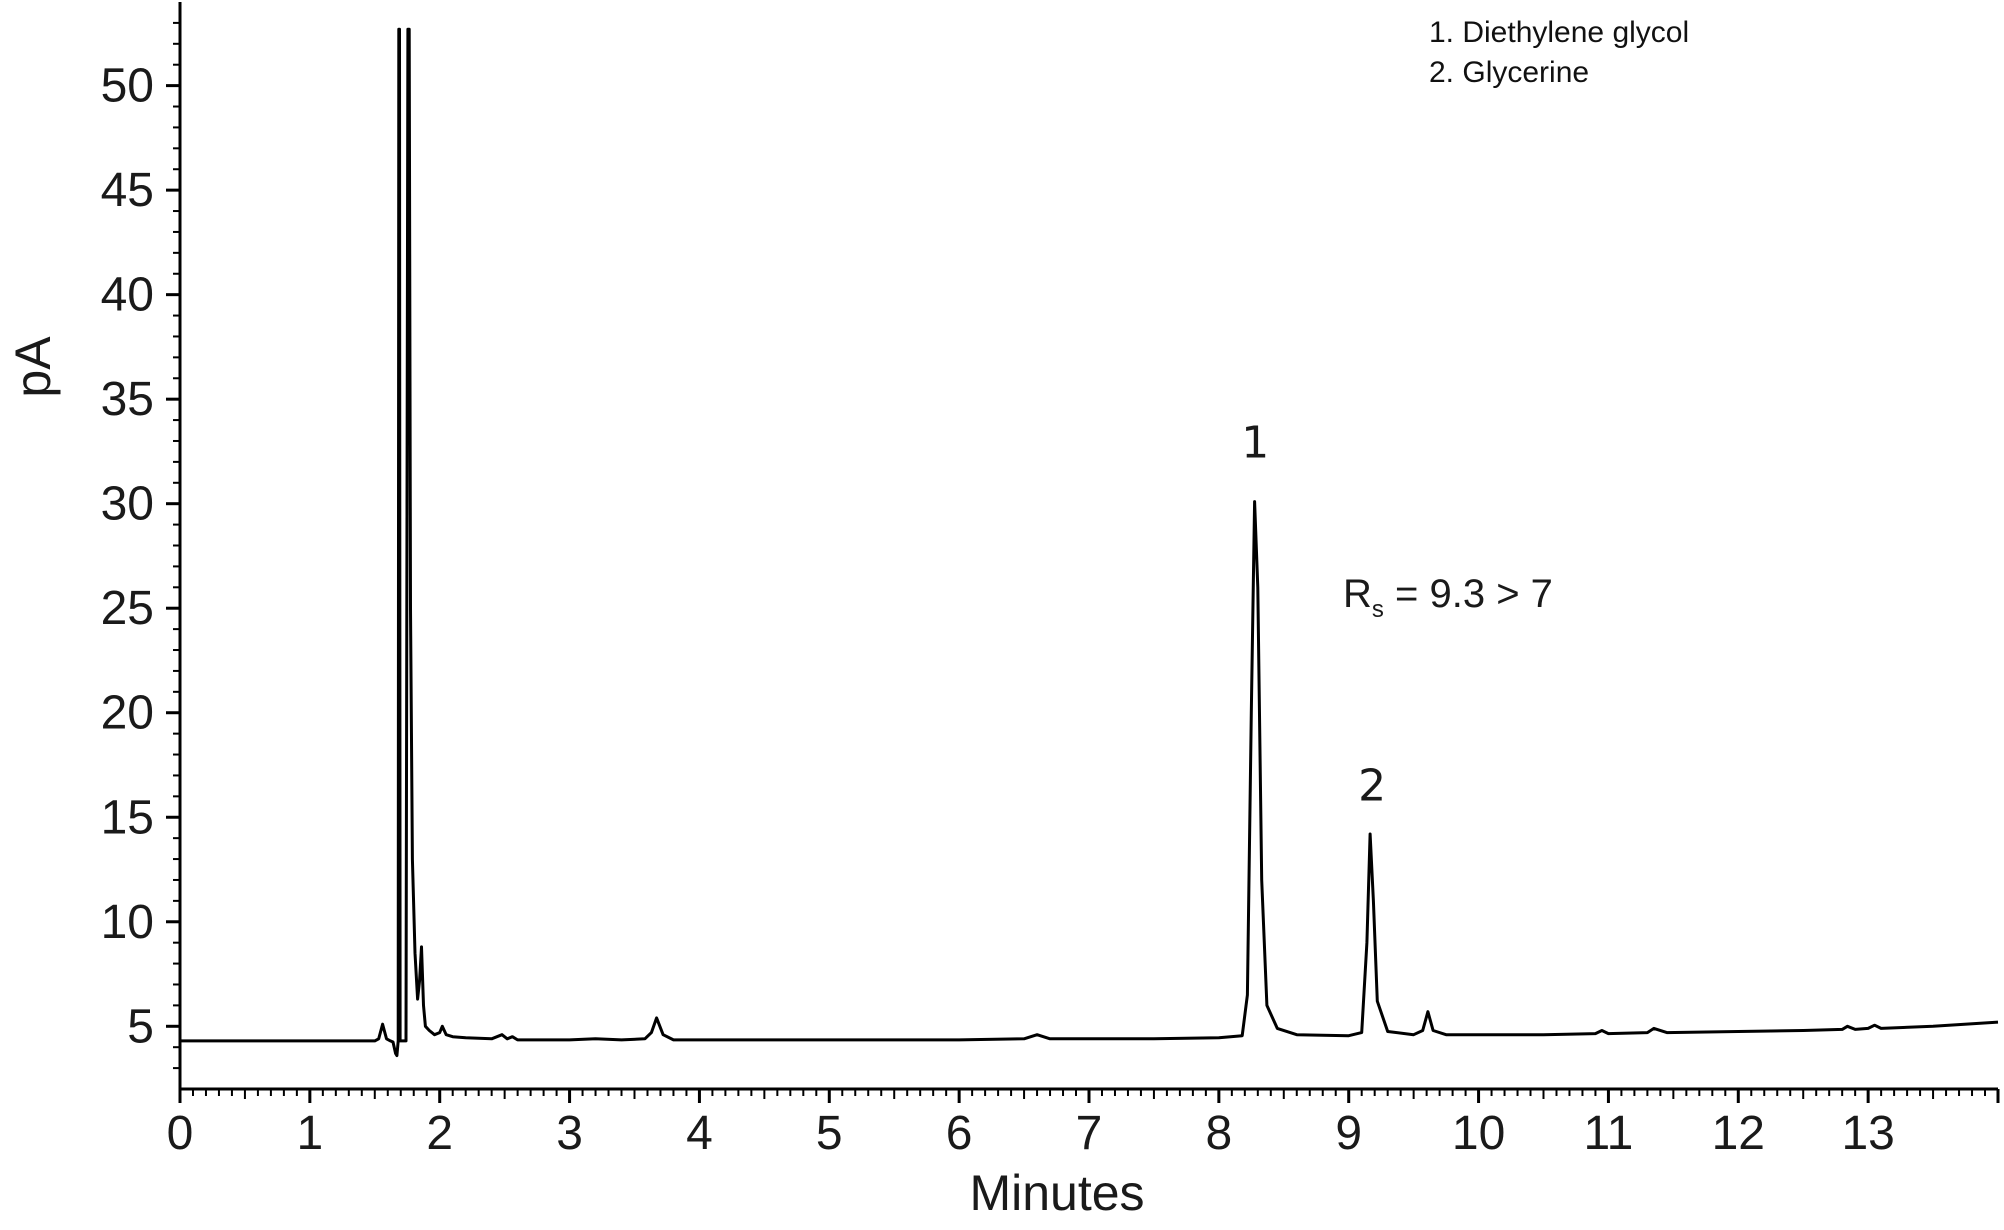  Describe the element at coordinates (1738, 1133) in the screenshot. I see `x-tick-label: 12` at that location.